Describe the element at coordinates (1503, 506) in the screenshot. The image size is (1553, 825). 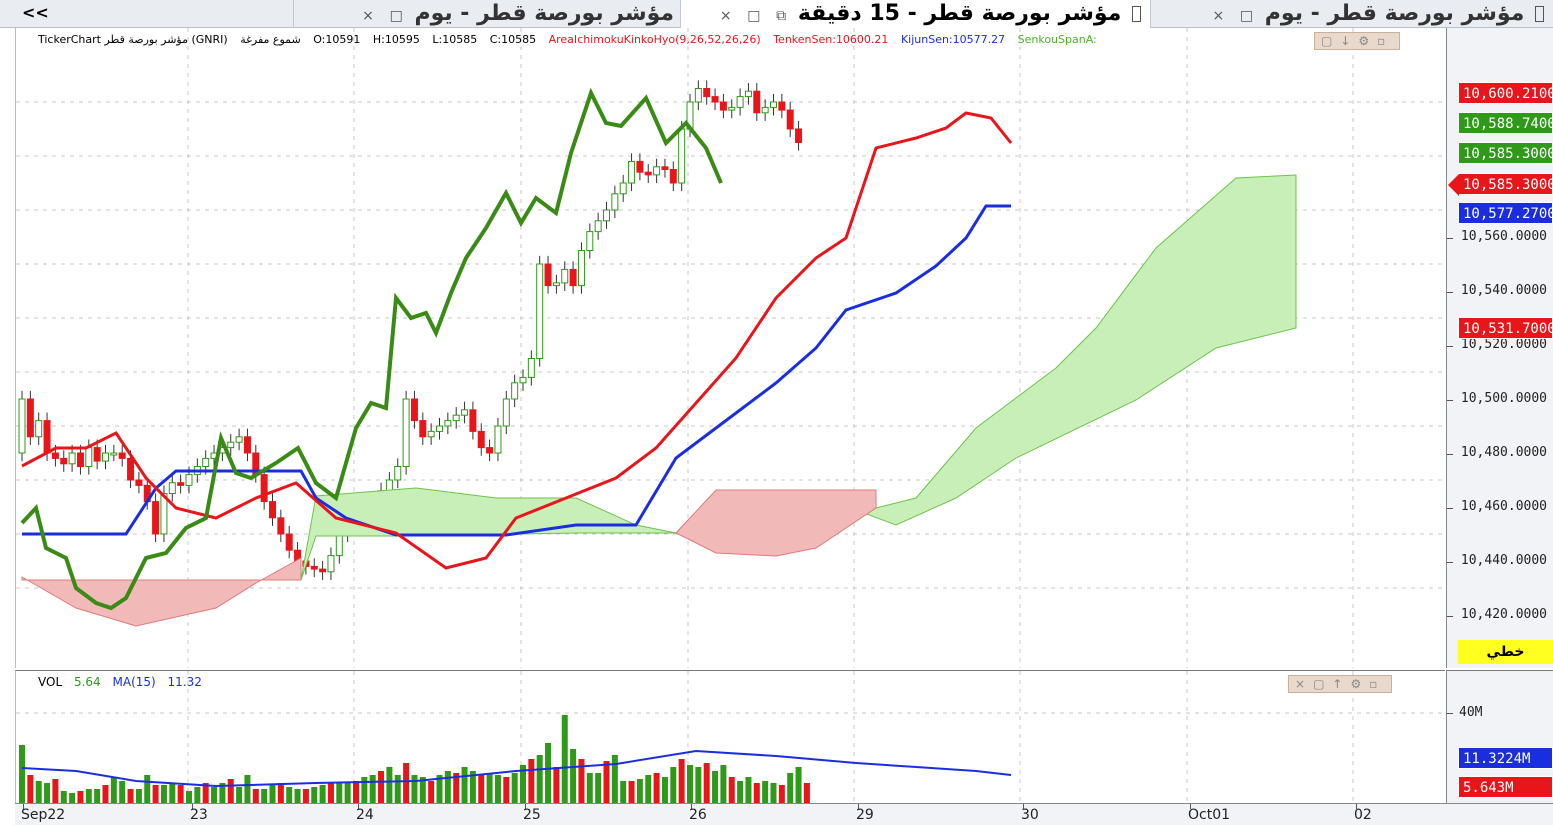
I see `price-axis-label: 10,460.0000` at that location.